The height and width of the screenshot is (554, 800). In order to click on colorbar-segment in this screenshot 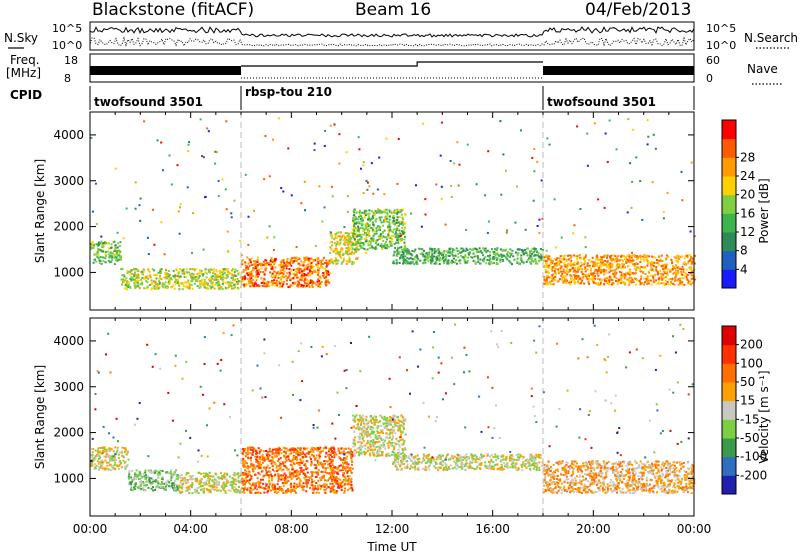, I will do `click(729, 167)`.